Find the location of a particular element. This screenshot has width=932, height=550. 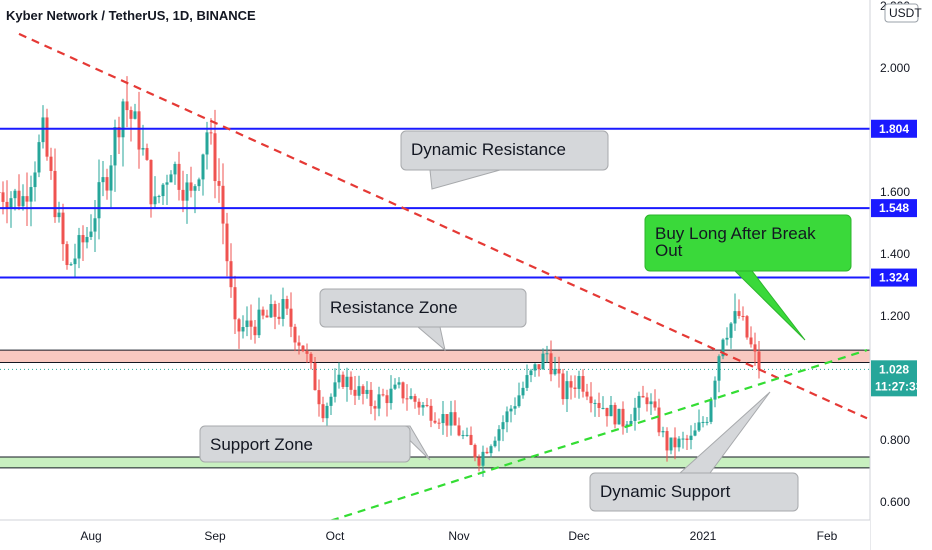

last-price-tag is located at coordinates (894, 378).